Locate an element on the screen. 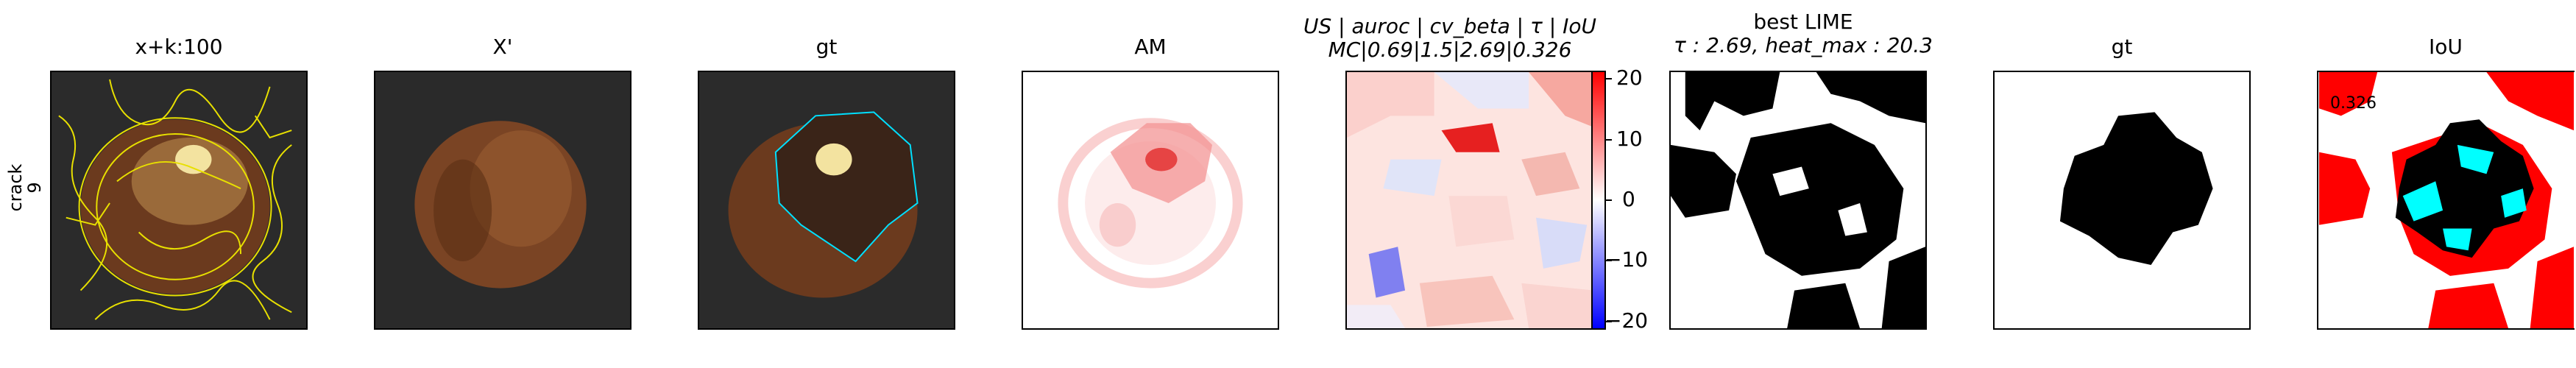 The height and width of the screenshot is (368, 2576). panel5-us-map is located at coordinates (1474, 200).